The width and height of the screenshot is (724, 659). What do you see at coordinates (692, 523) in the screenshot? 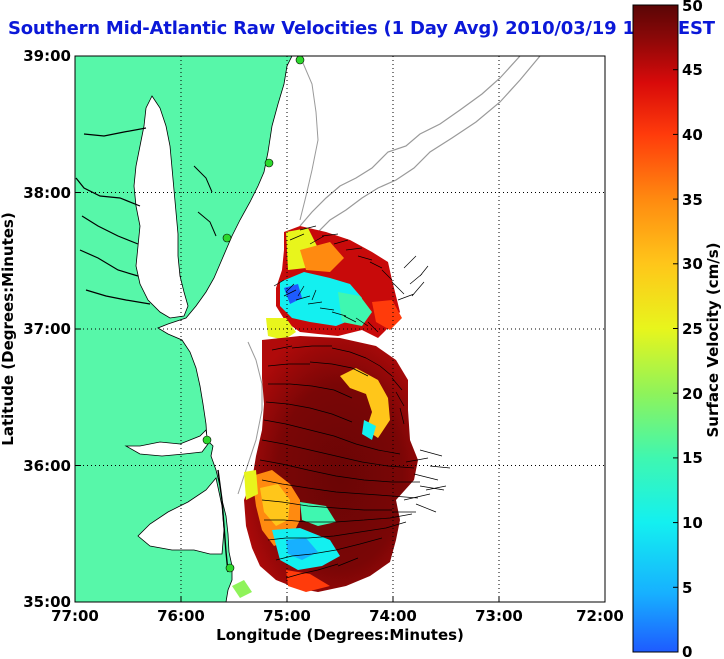
I see `colorbar-tick-label: 10` at bounding box center [692, 523].